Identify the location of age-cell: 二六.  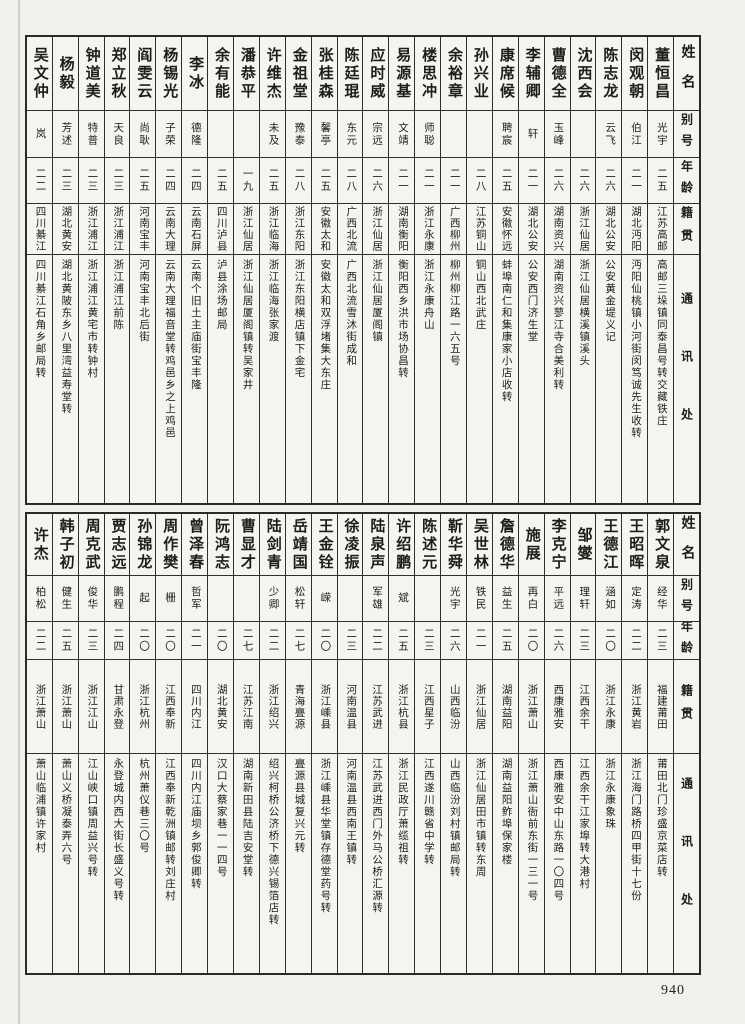
(376, 181).